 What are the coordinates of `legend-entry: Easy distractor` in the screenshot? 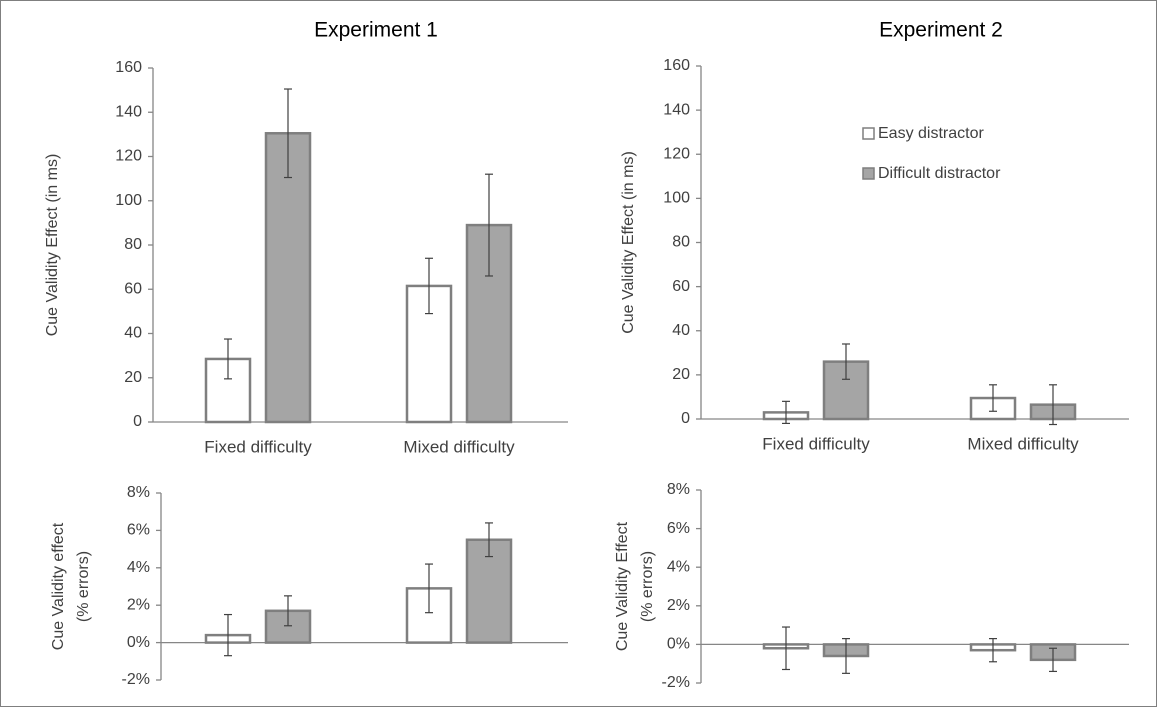 It's located at (931, 133).